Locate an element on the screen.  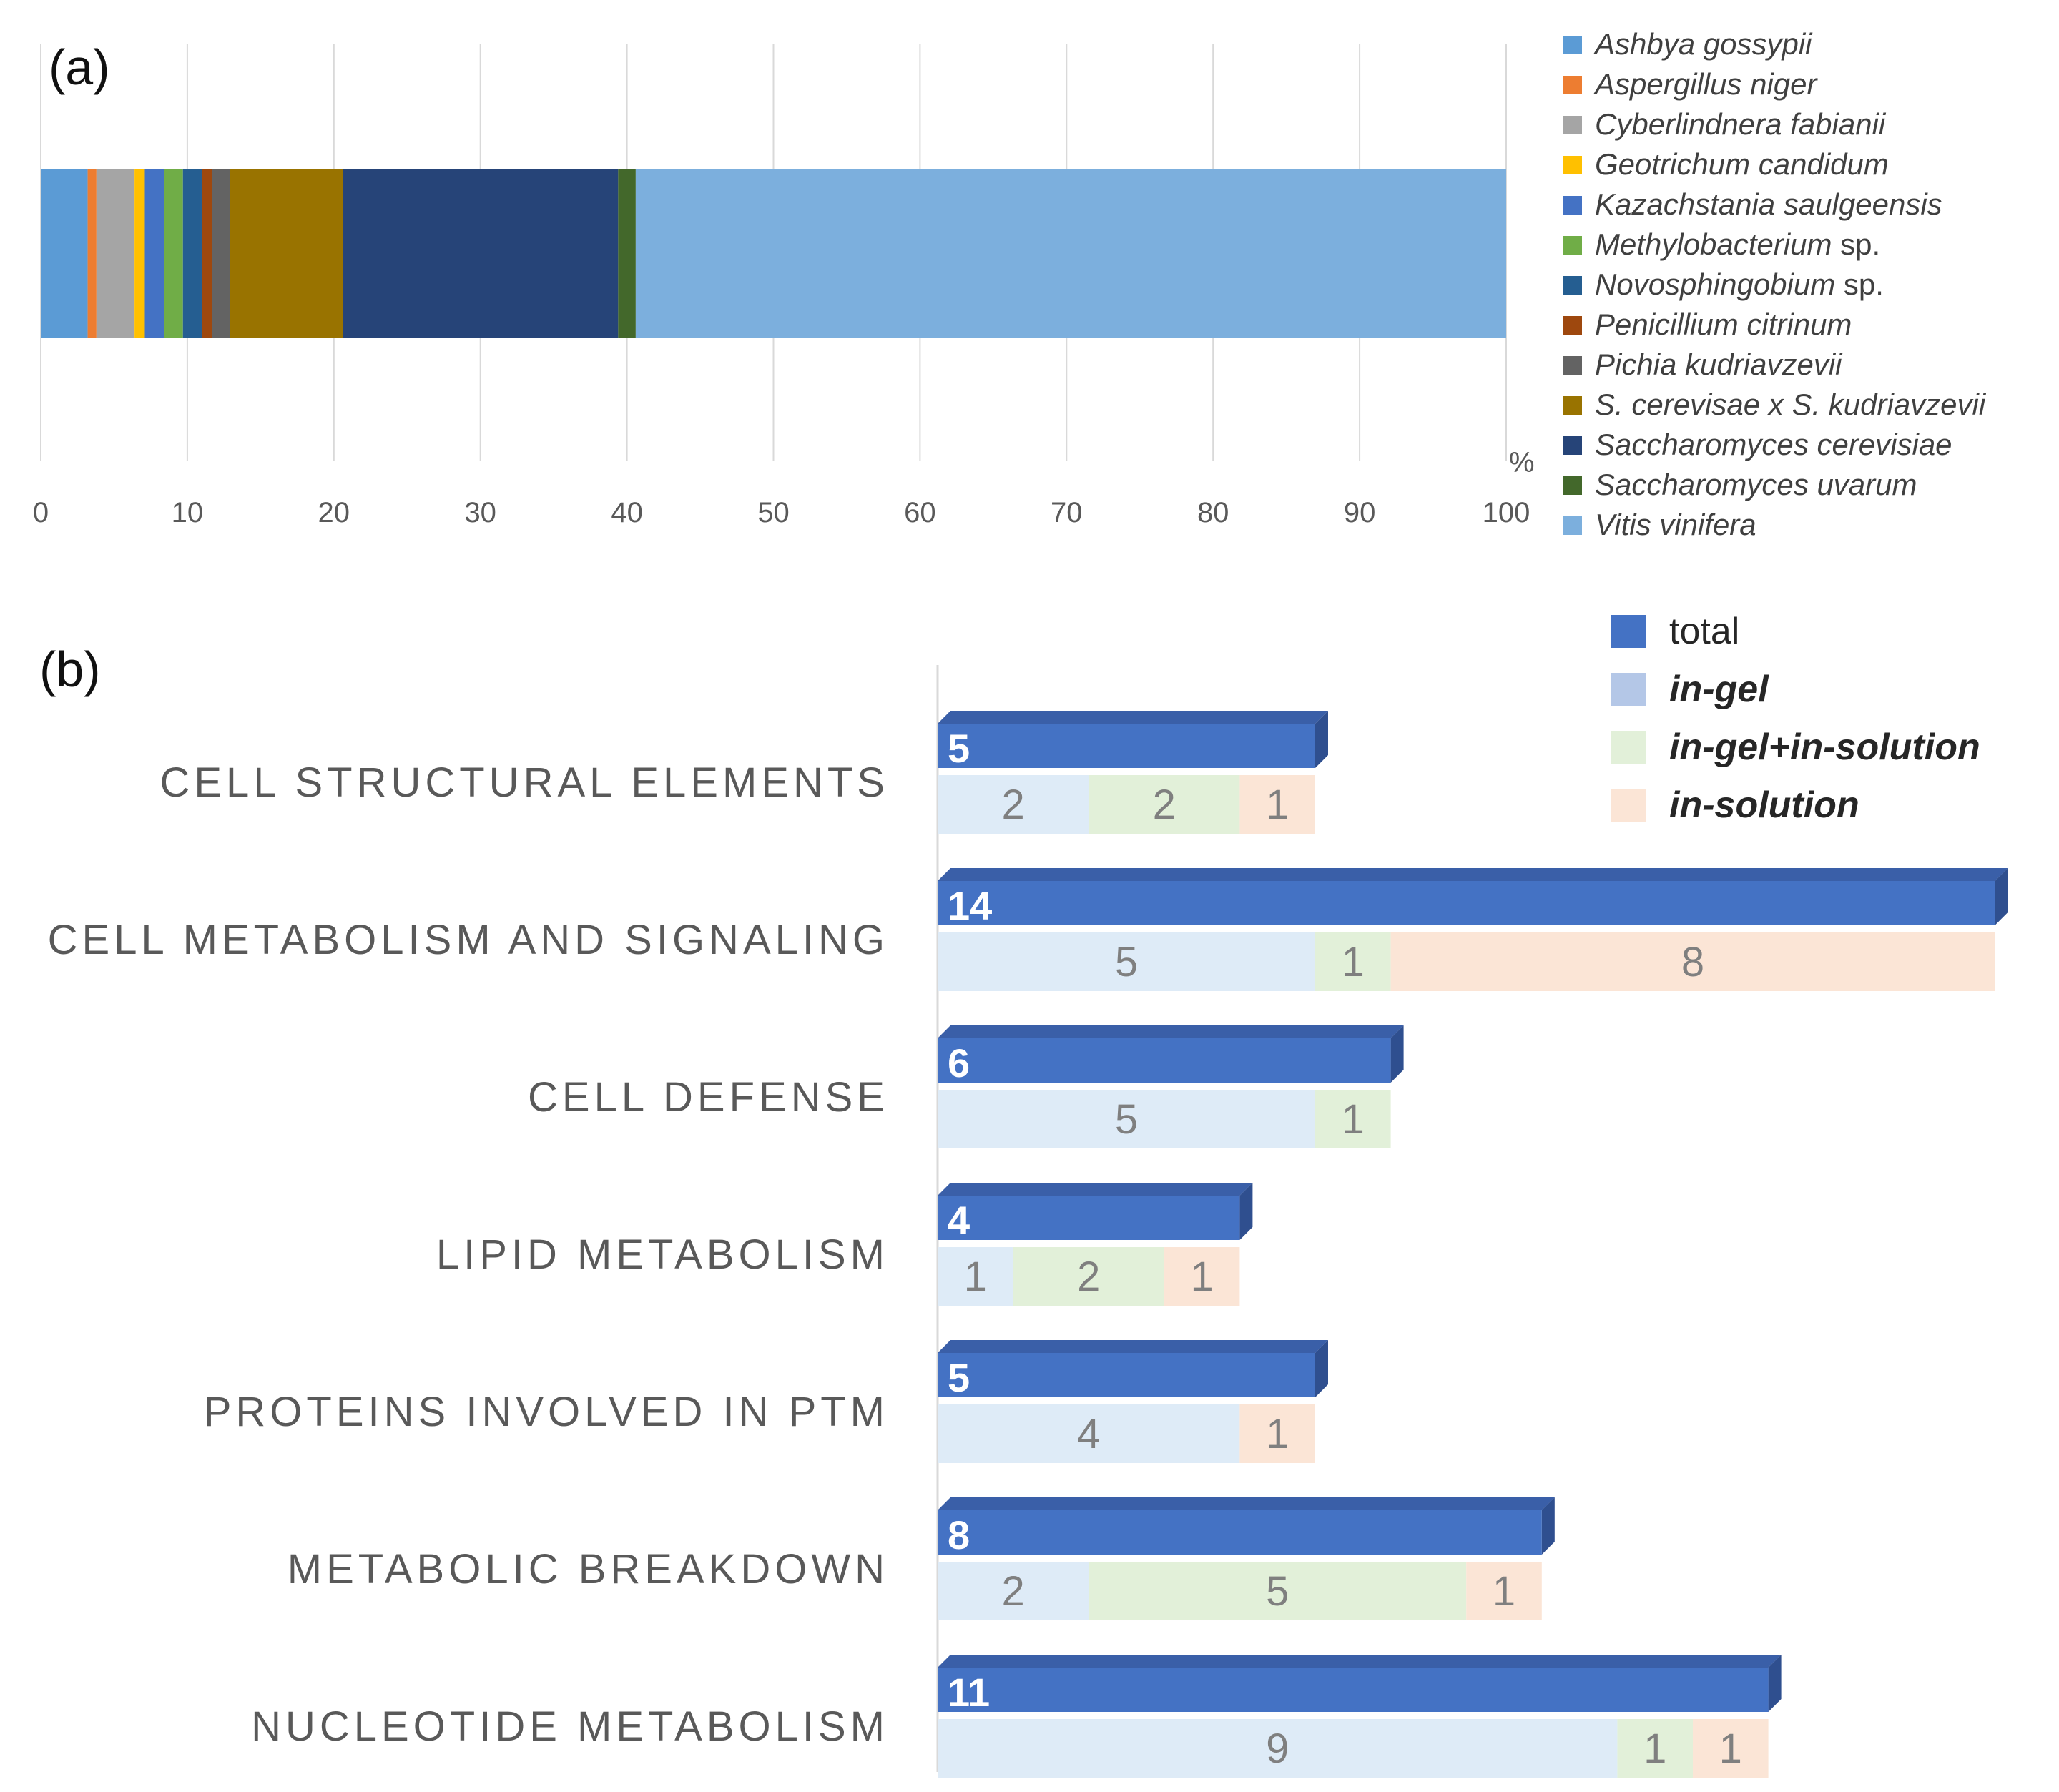
total-value-label: 8 is located at coordinates (959, 1534).